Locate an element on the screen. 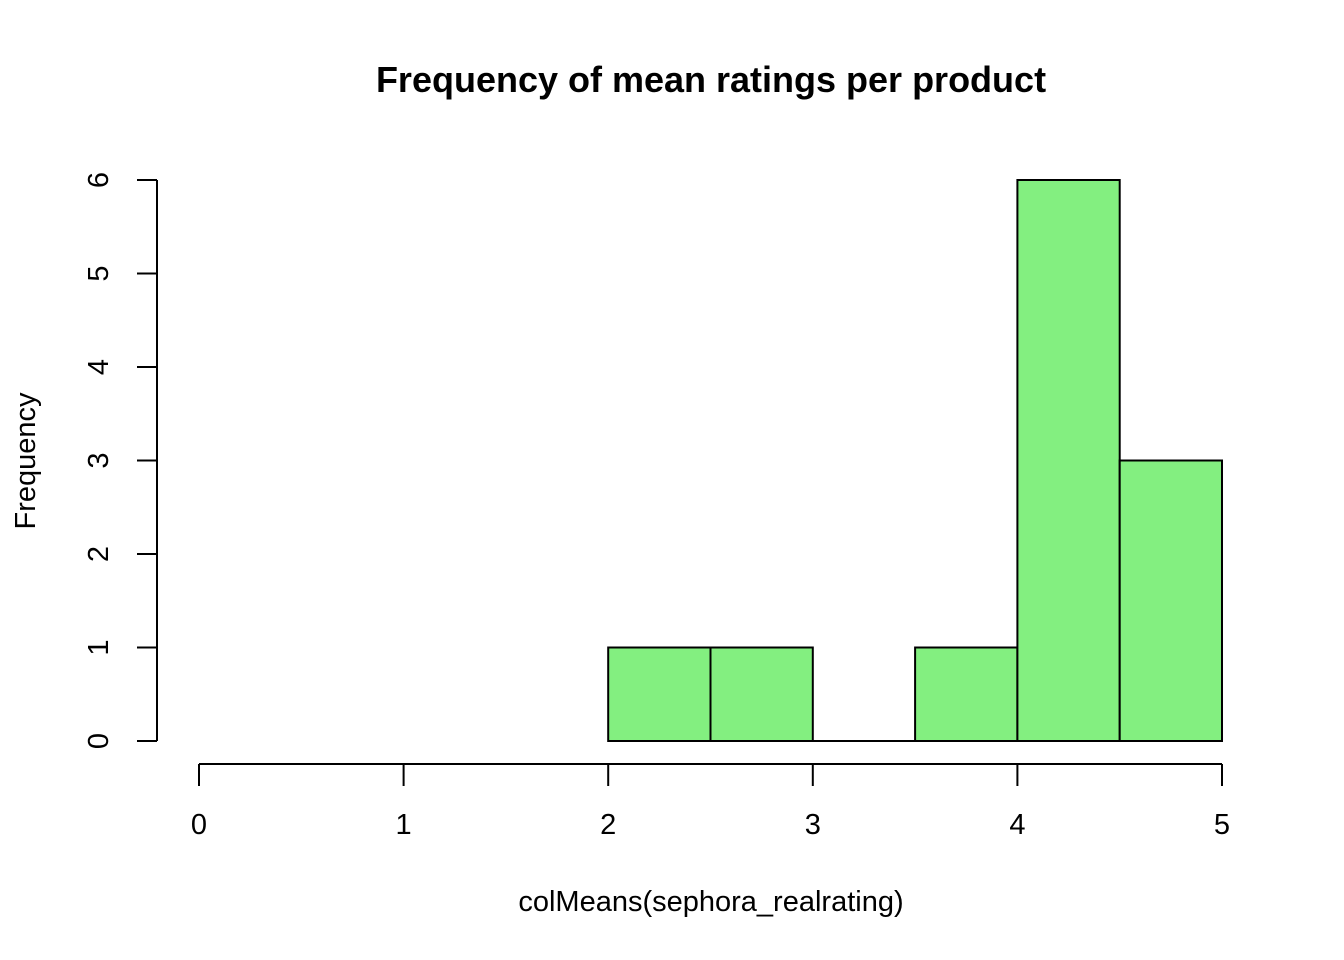 The height and width of the screenshot is (960, 1344). y-axis-label: Frequency is located at coordinates (26, 461).